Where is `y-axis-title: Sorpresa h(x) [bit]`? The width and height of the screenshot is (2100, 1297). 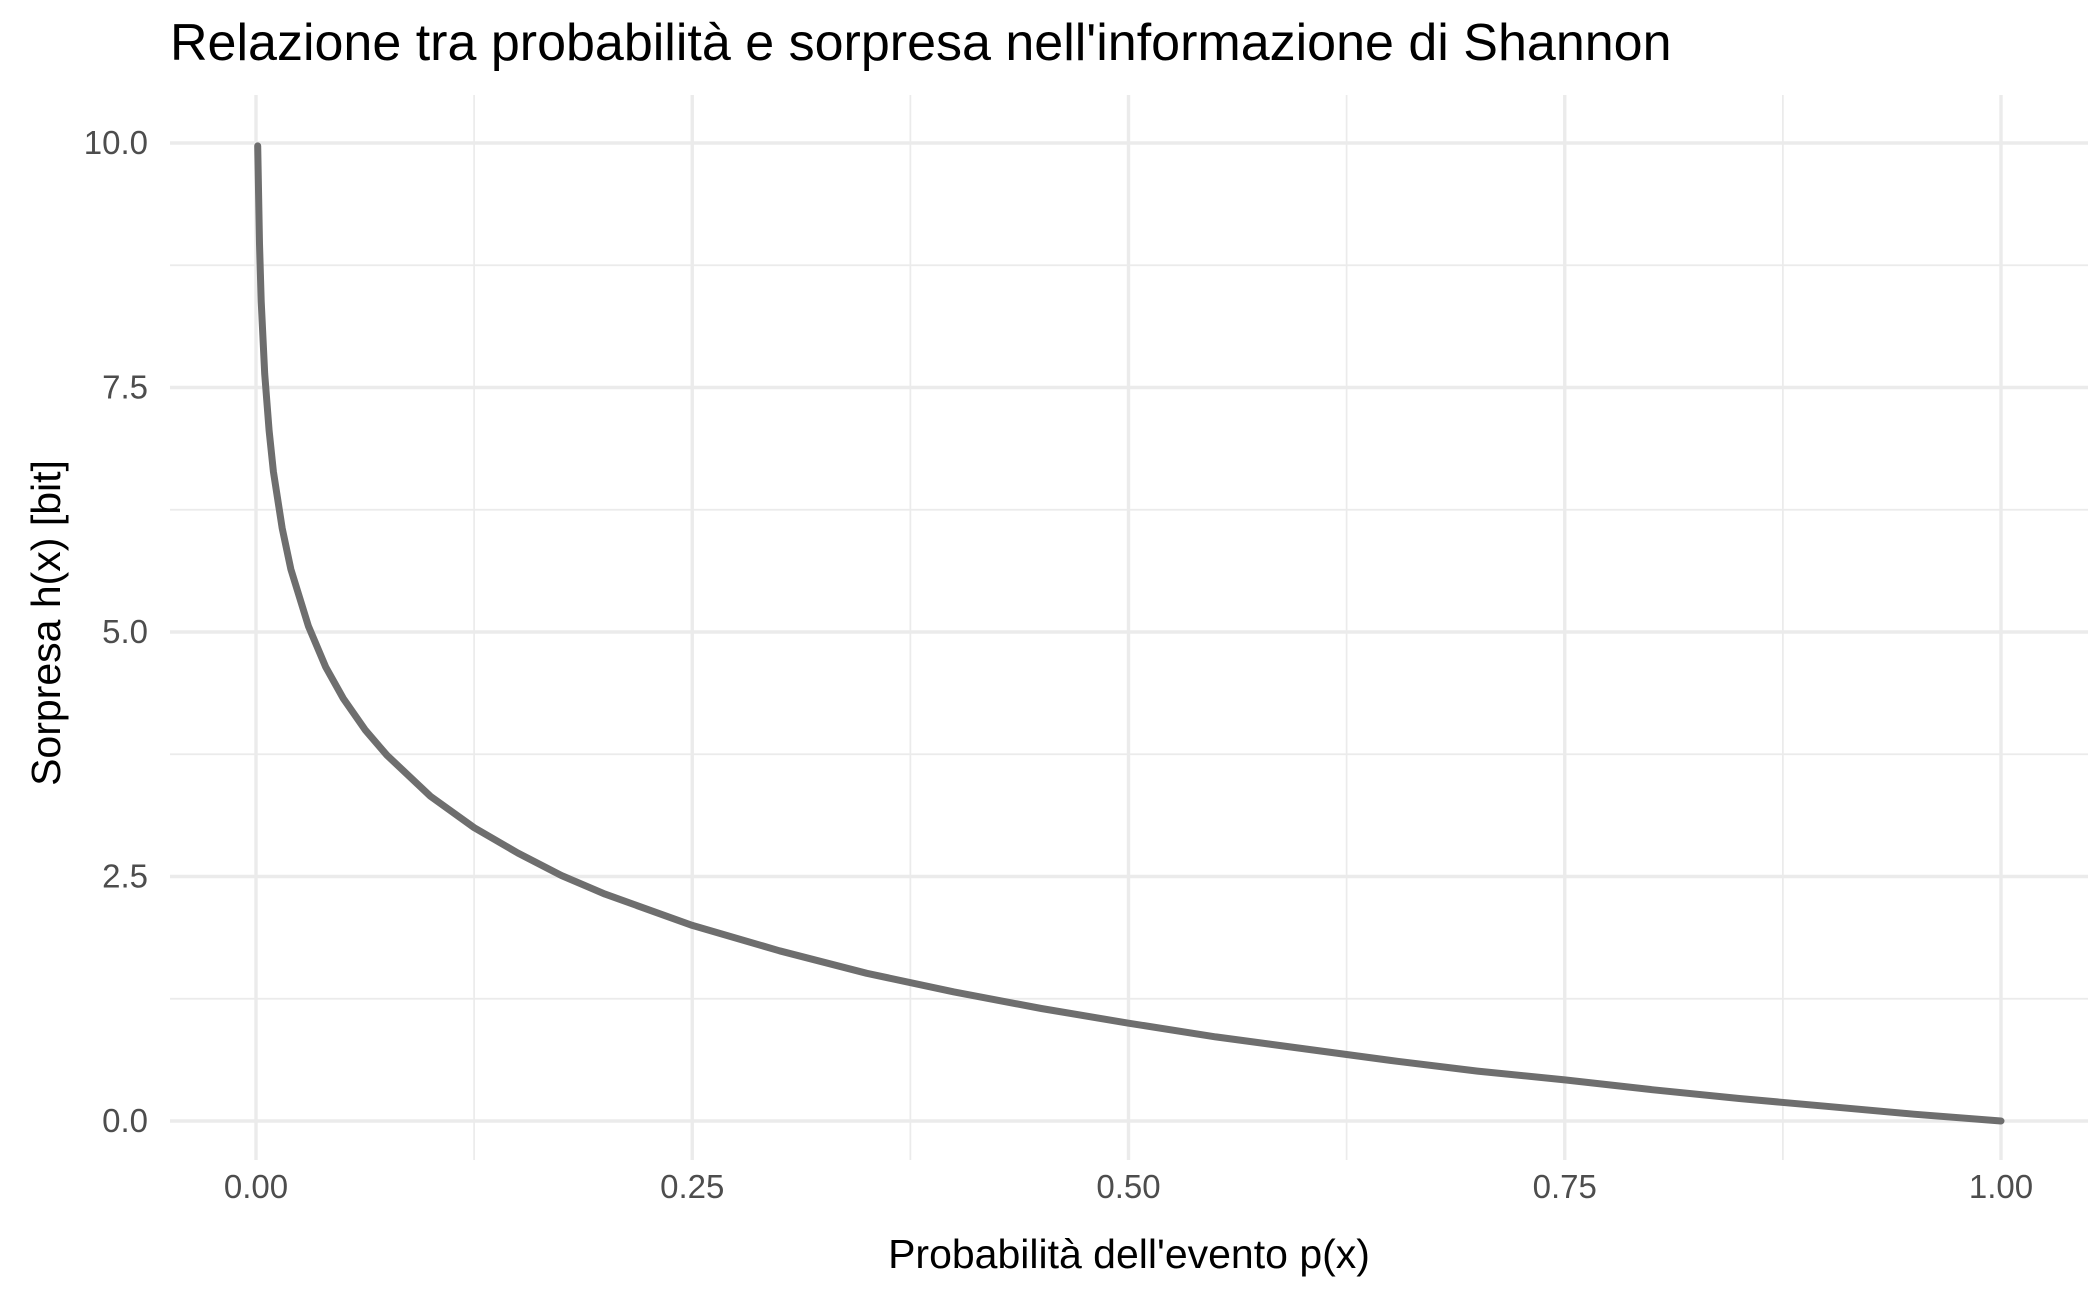 y-axis-title: Sorpresa h(x) [bit] is located at coordinates (46, 623).